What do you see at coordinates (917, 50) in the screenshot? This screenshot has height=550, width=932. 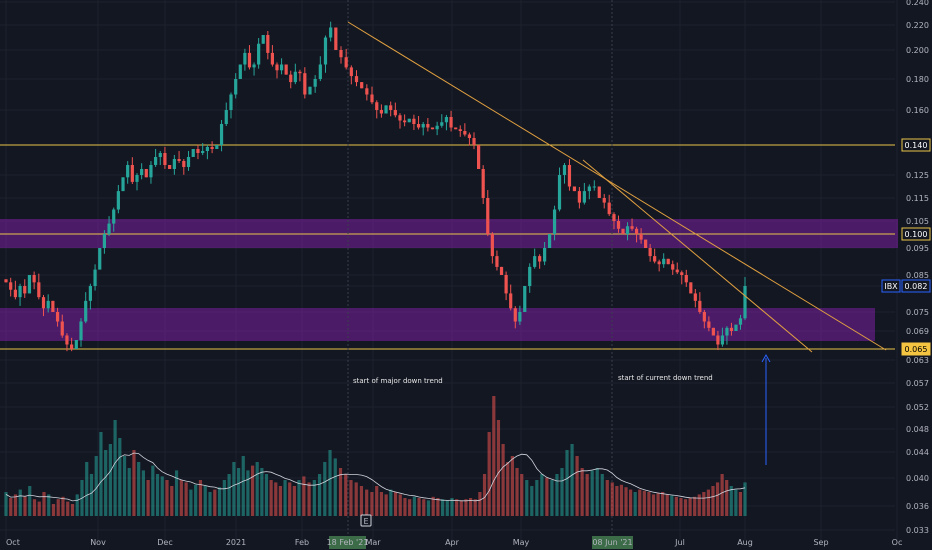 I see `price-tick-label: 0.200` at bounding box center [917, 50].